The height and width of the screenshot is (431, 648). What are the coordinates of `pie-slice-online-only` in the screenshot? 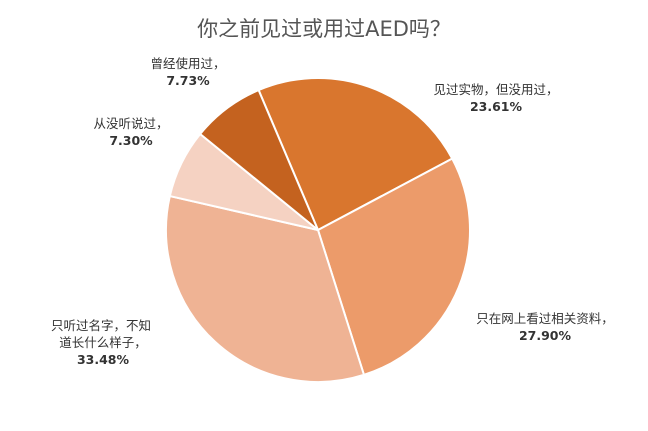 It's located at (393, 267).